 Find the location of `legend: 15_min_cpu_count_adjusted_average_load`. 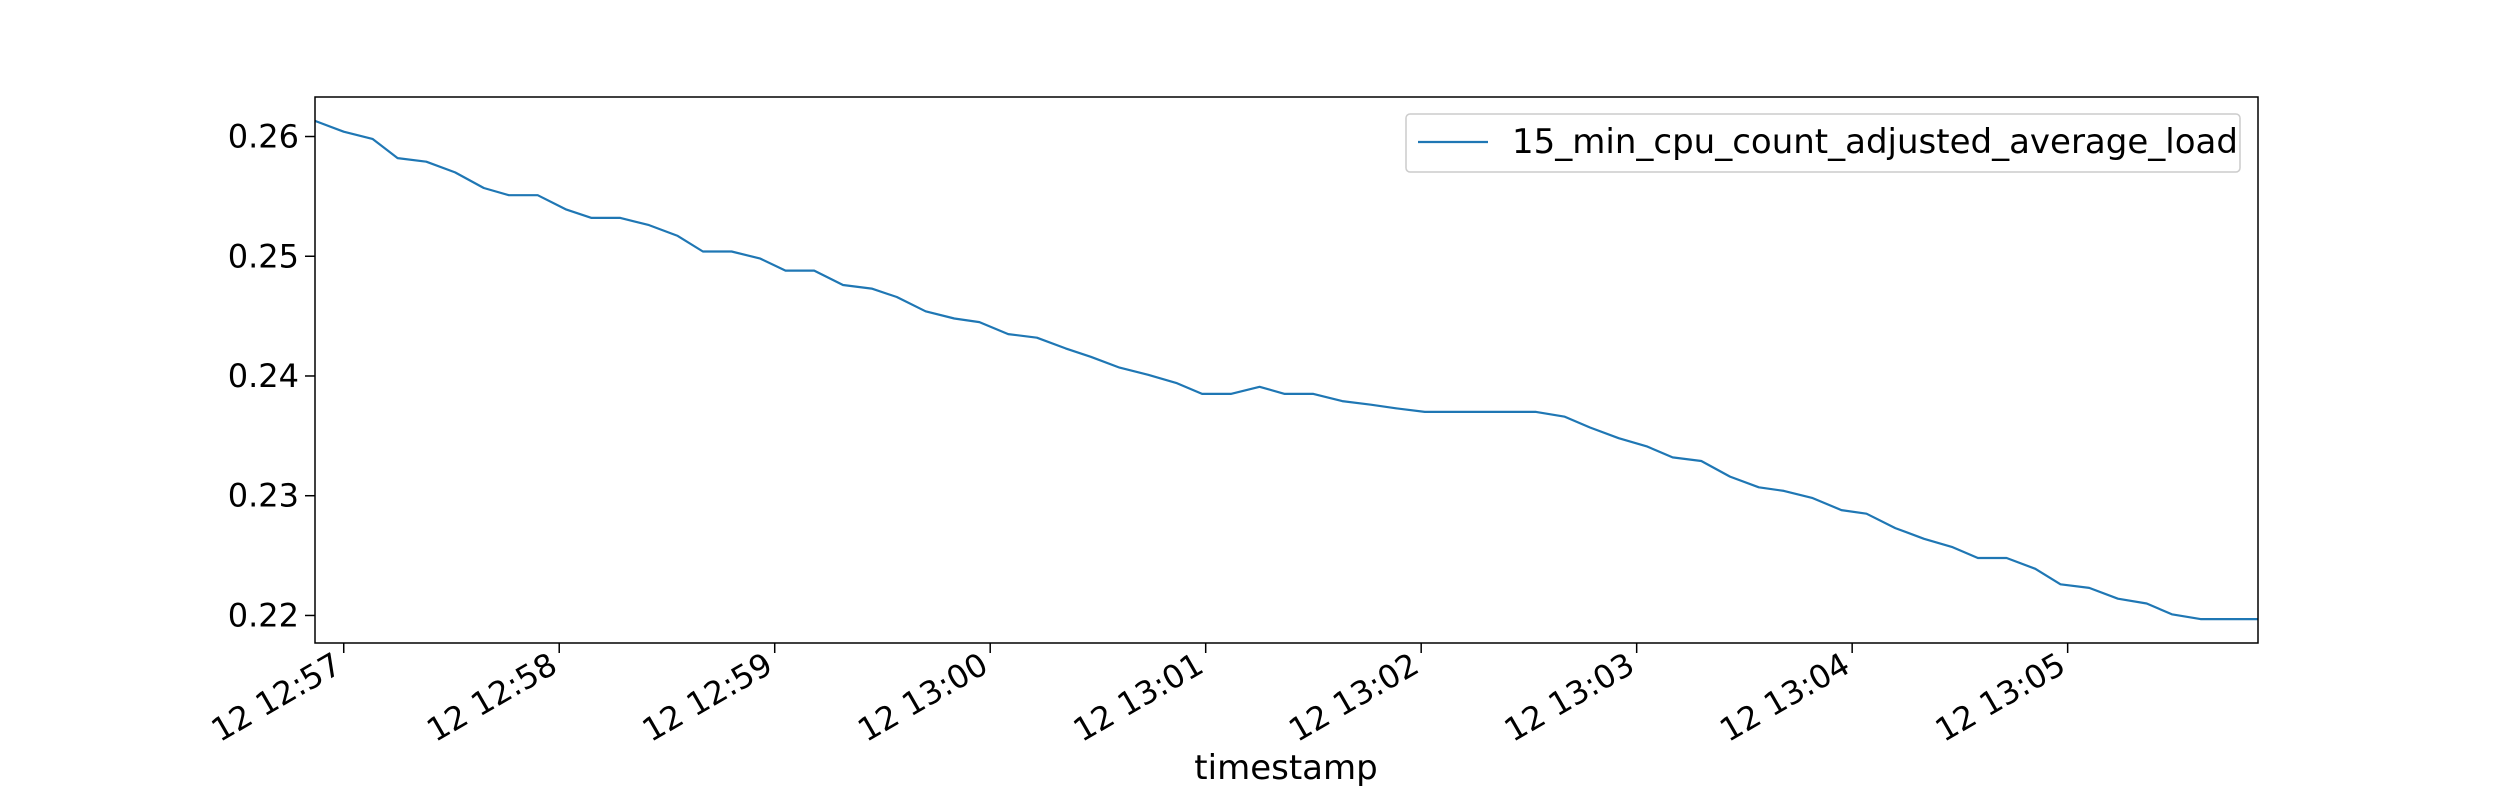

legend: 15_min_cpu_count_adjusted_average_load is located at coordinates (1823, 143).